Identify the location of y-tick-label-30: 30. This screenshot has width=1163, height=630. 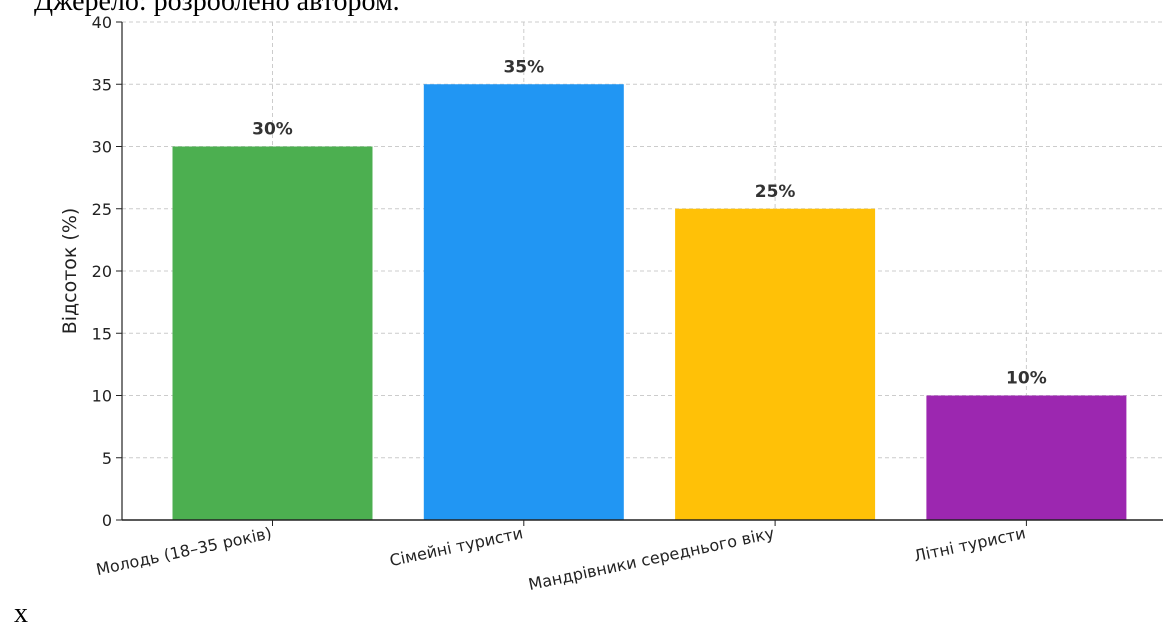
(102, 147).